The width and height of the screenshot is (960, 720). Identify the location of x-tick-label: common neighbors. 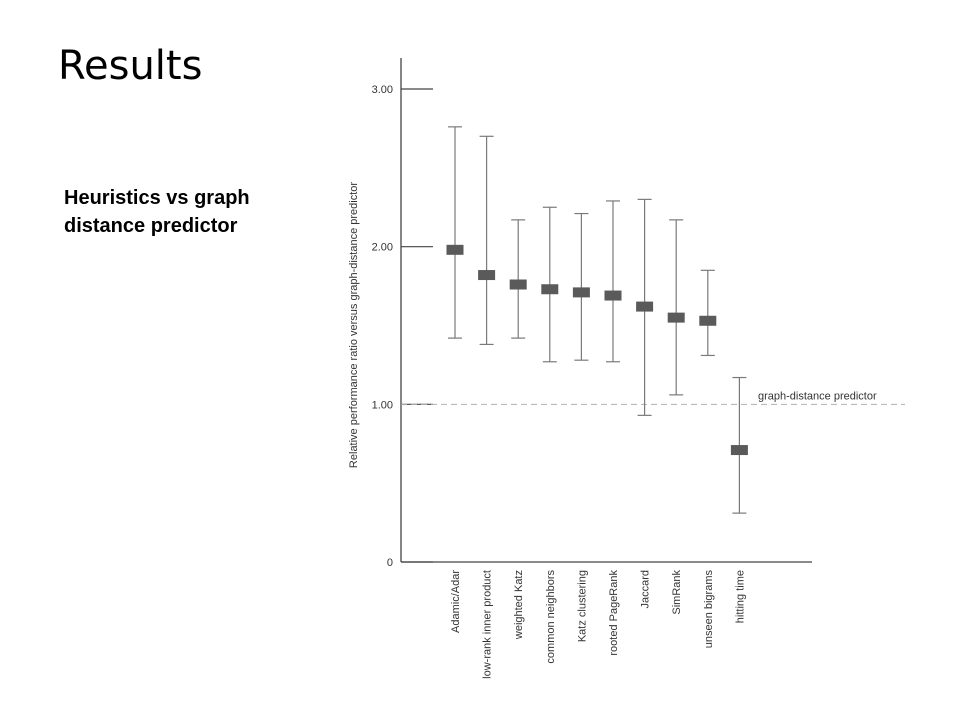
(551, 617).